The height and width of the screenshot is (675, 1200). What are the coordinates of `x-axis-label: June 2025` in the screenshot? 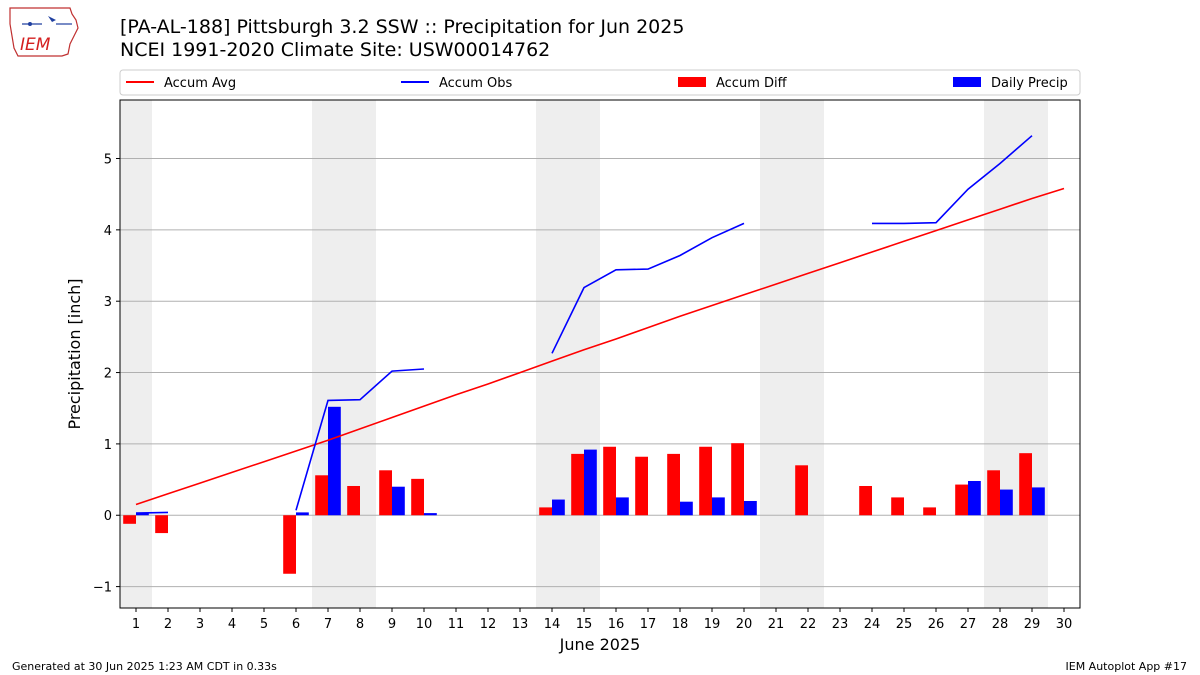 It's located at (600, 644).